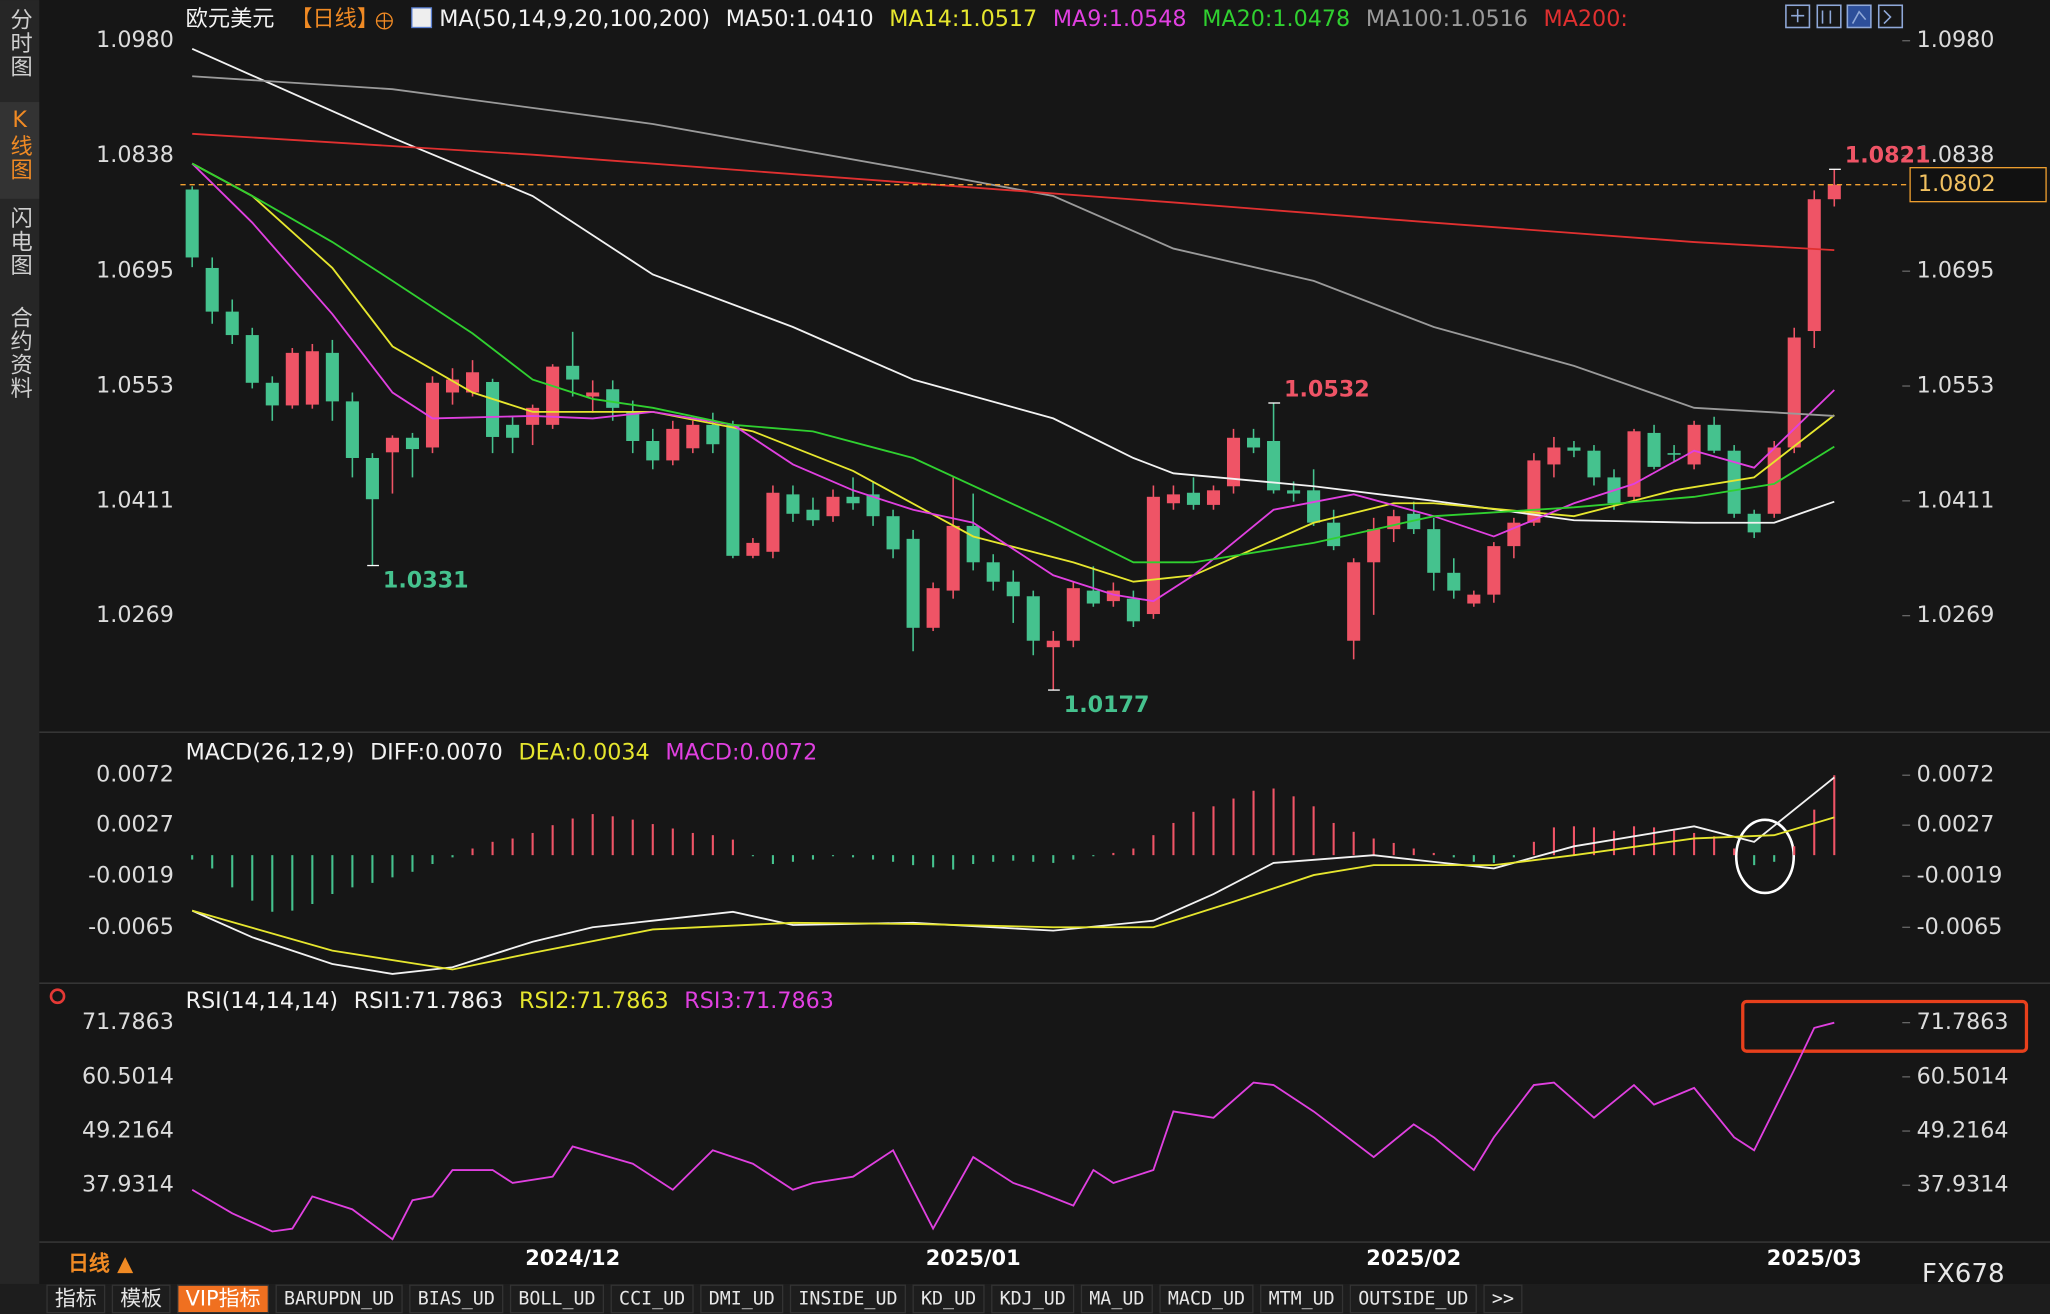  What do you see at coordinates (963, 19) in the screenshot?
I see `legend-entry: MA14:1.0517` at bounding box center [963, 19].